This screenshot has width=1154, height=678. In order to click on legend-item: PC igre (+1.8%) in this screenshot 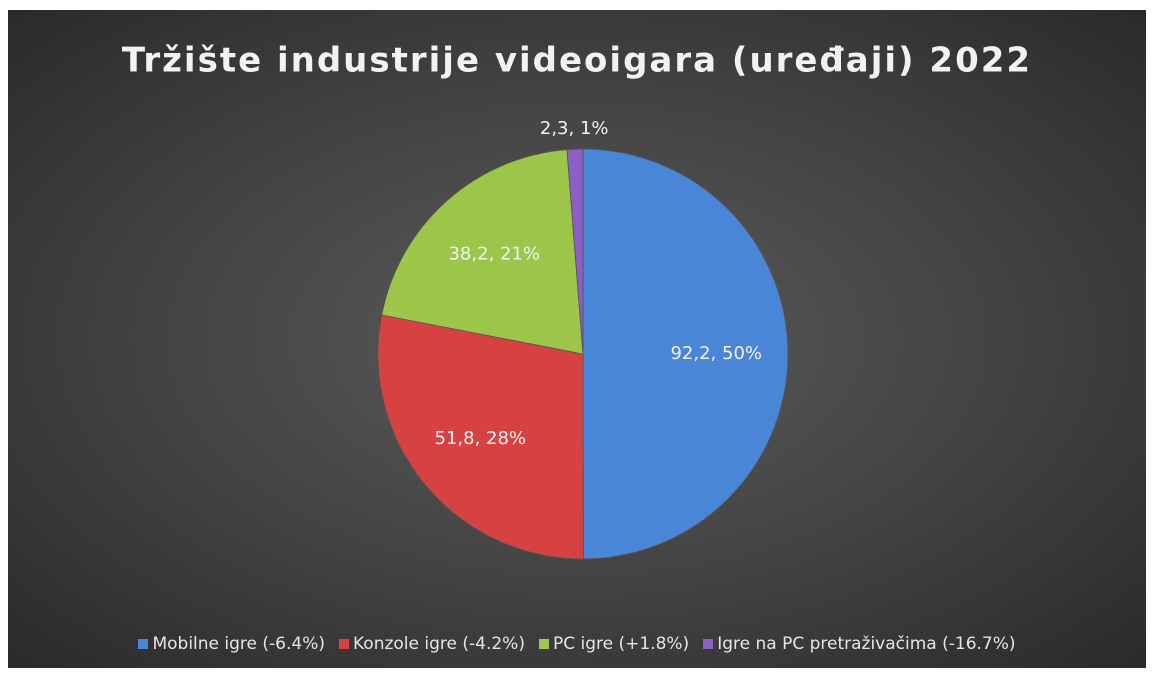, I will do `click(614, 644)`.